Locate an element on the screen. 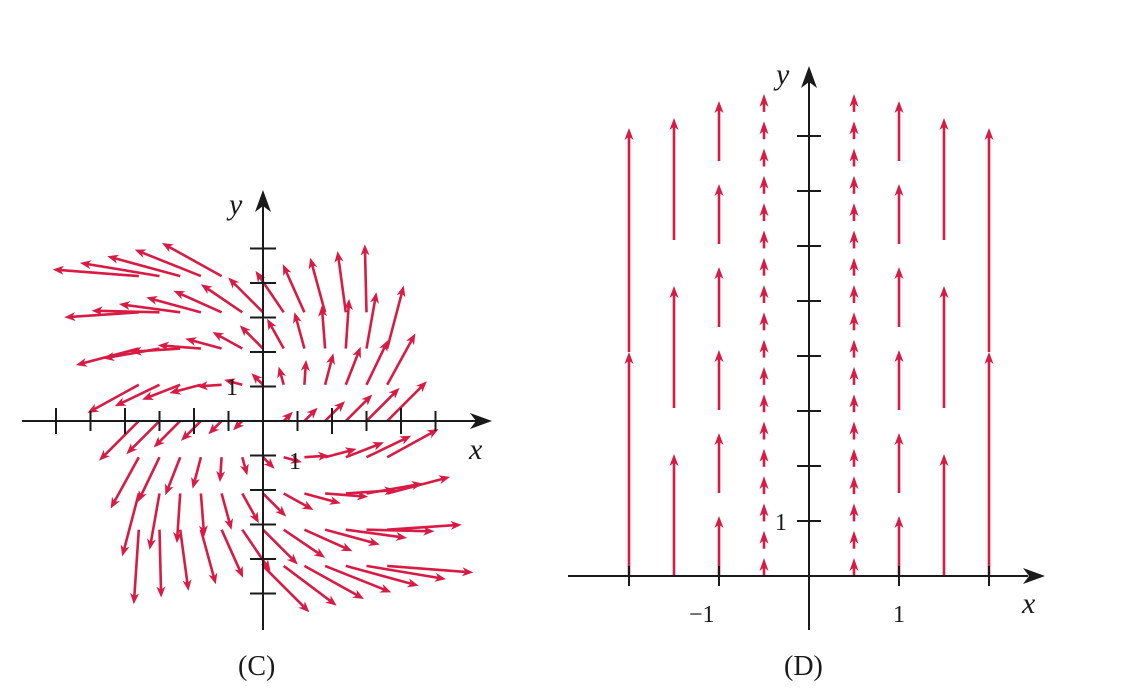  panel-d-x-axis-arrowhead is located at coordinates (1034, 576).